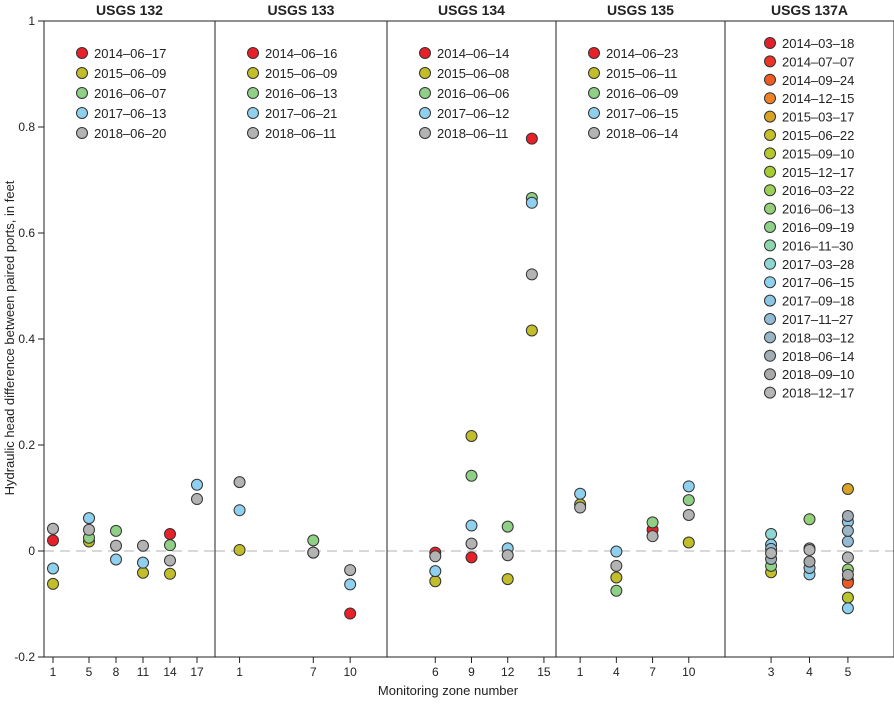 The image size is (894, 705). Describe the element at coordinates (130, 133) in the screenshot. I see `legend-label: 2018–06–20` at that location.